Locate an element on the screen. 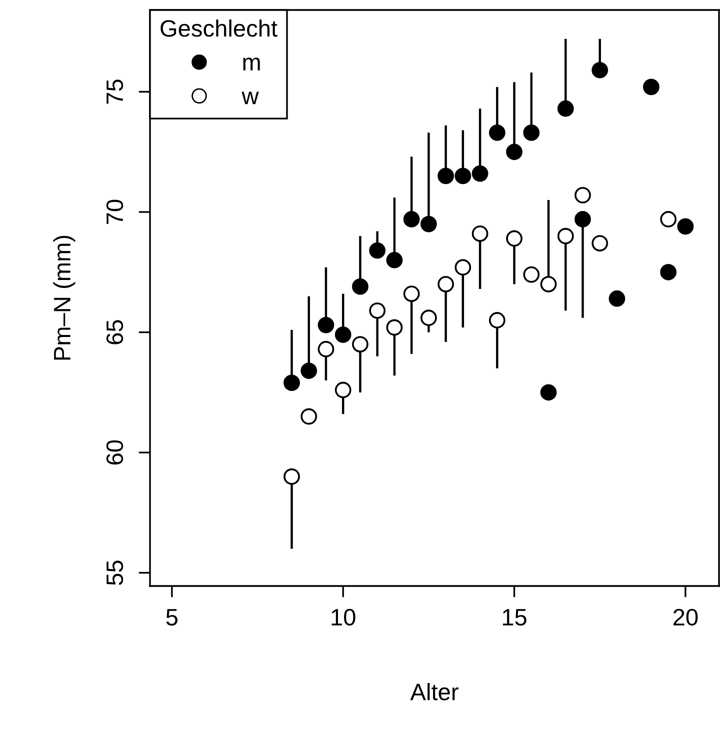  y-tick-label: 55 is located at coordinates (115, 572).